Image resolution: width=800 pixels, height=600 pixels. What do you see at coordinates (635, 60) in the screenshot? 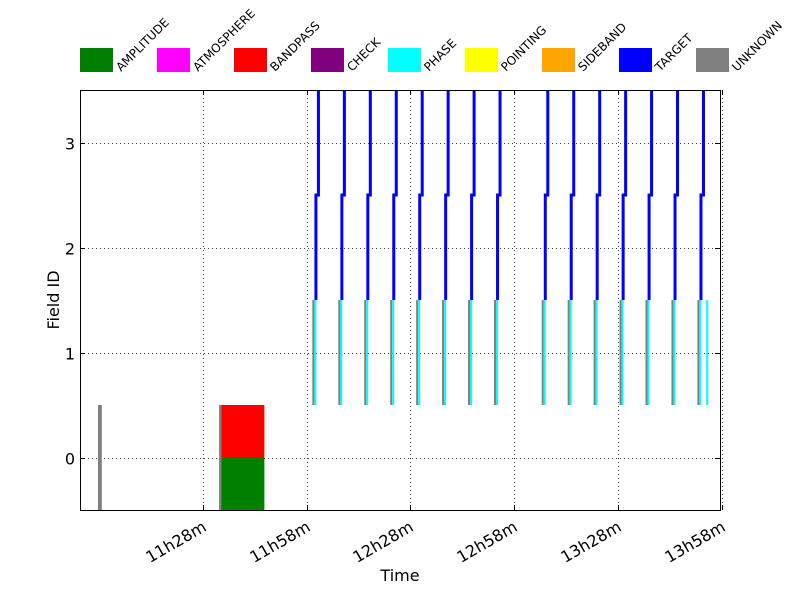
I see `legend-swatch-target` at bounding box center [635, 60].